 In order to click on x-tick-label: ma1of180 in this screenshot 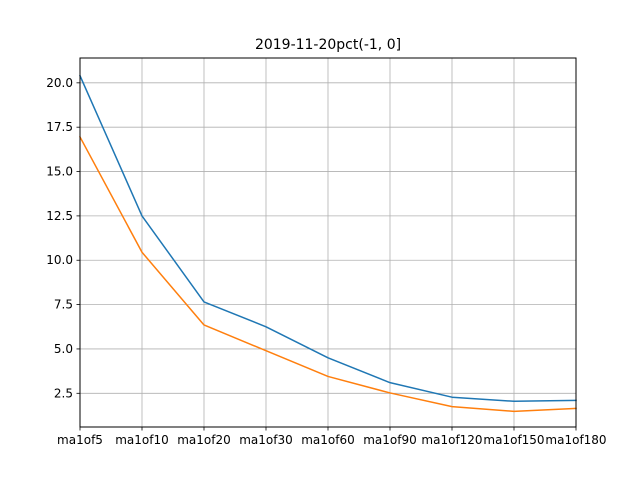, I will do `click(575, 440)`.